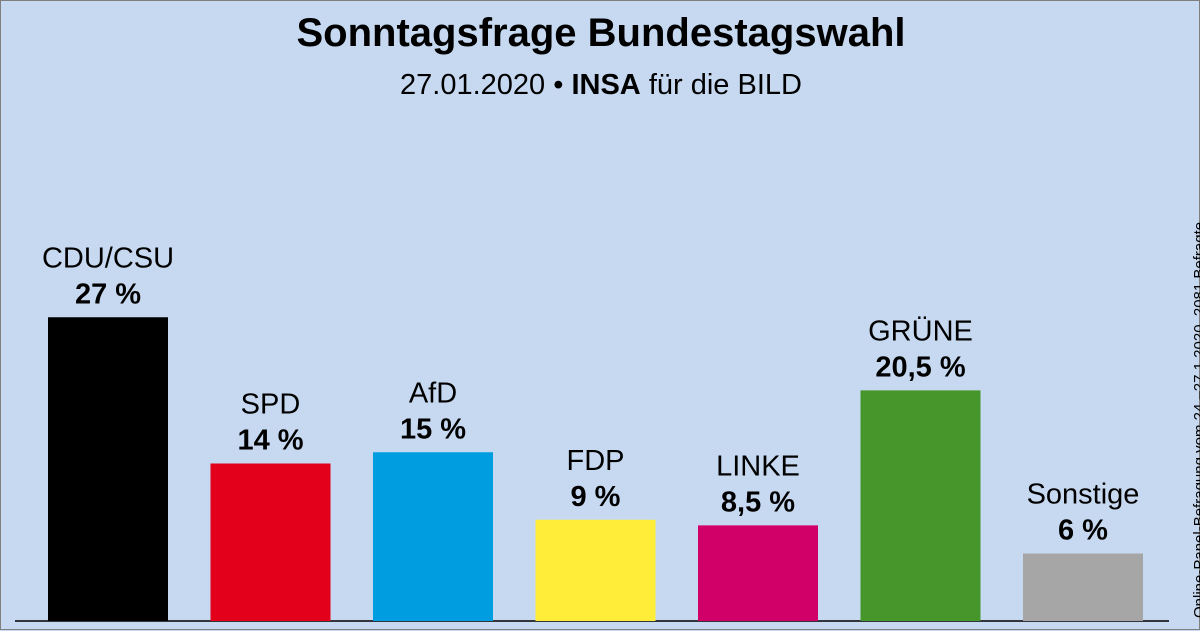  Describe the element at coordinates (758, 466) in the screenshot. I see `bar-category-label: LINKE` at that location.